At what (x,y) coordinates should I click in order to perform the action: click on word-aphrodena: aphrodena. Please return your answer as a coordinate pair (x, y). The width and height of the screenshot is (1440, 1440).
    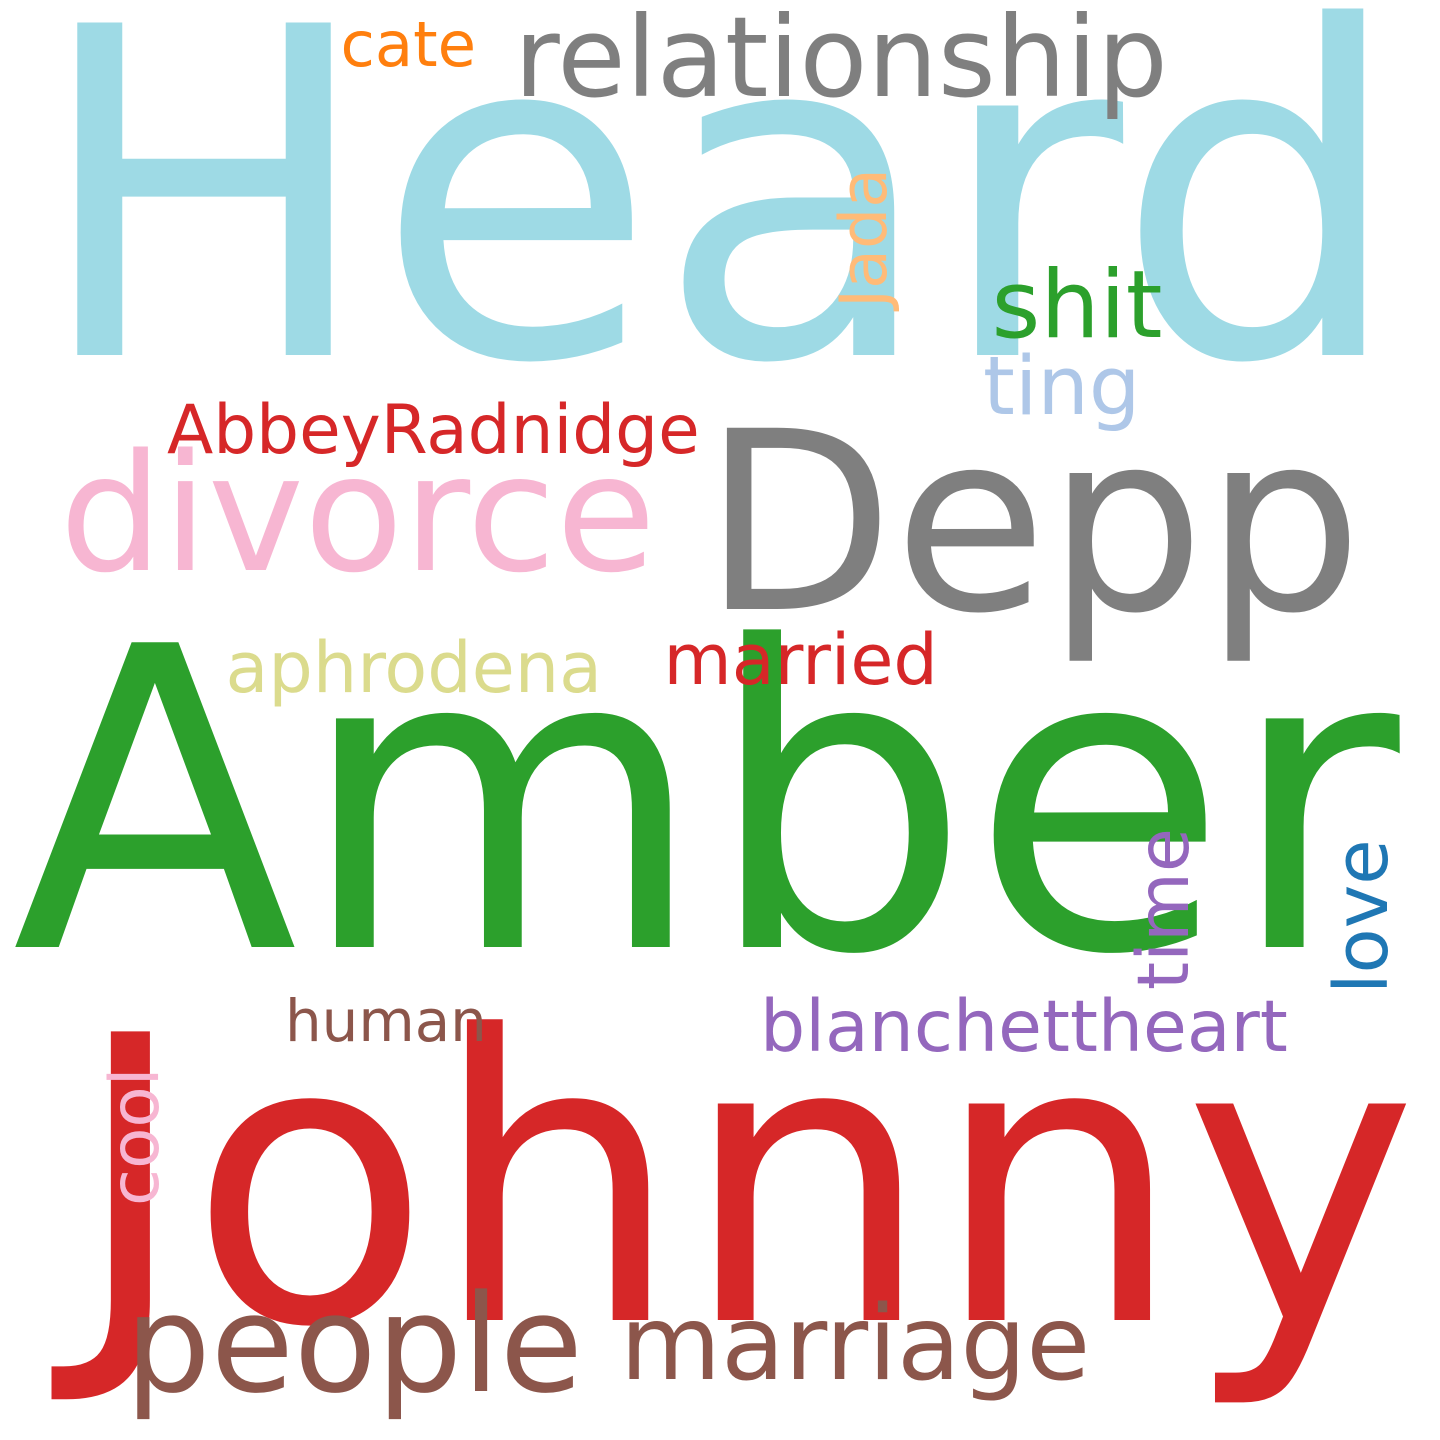
    Looking at the image, I should click on (414, 668).